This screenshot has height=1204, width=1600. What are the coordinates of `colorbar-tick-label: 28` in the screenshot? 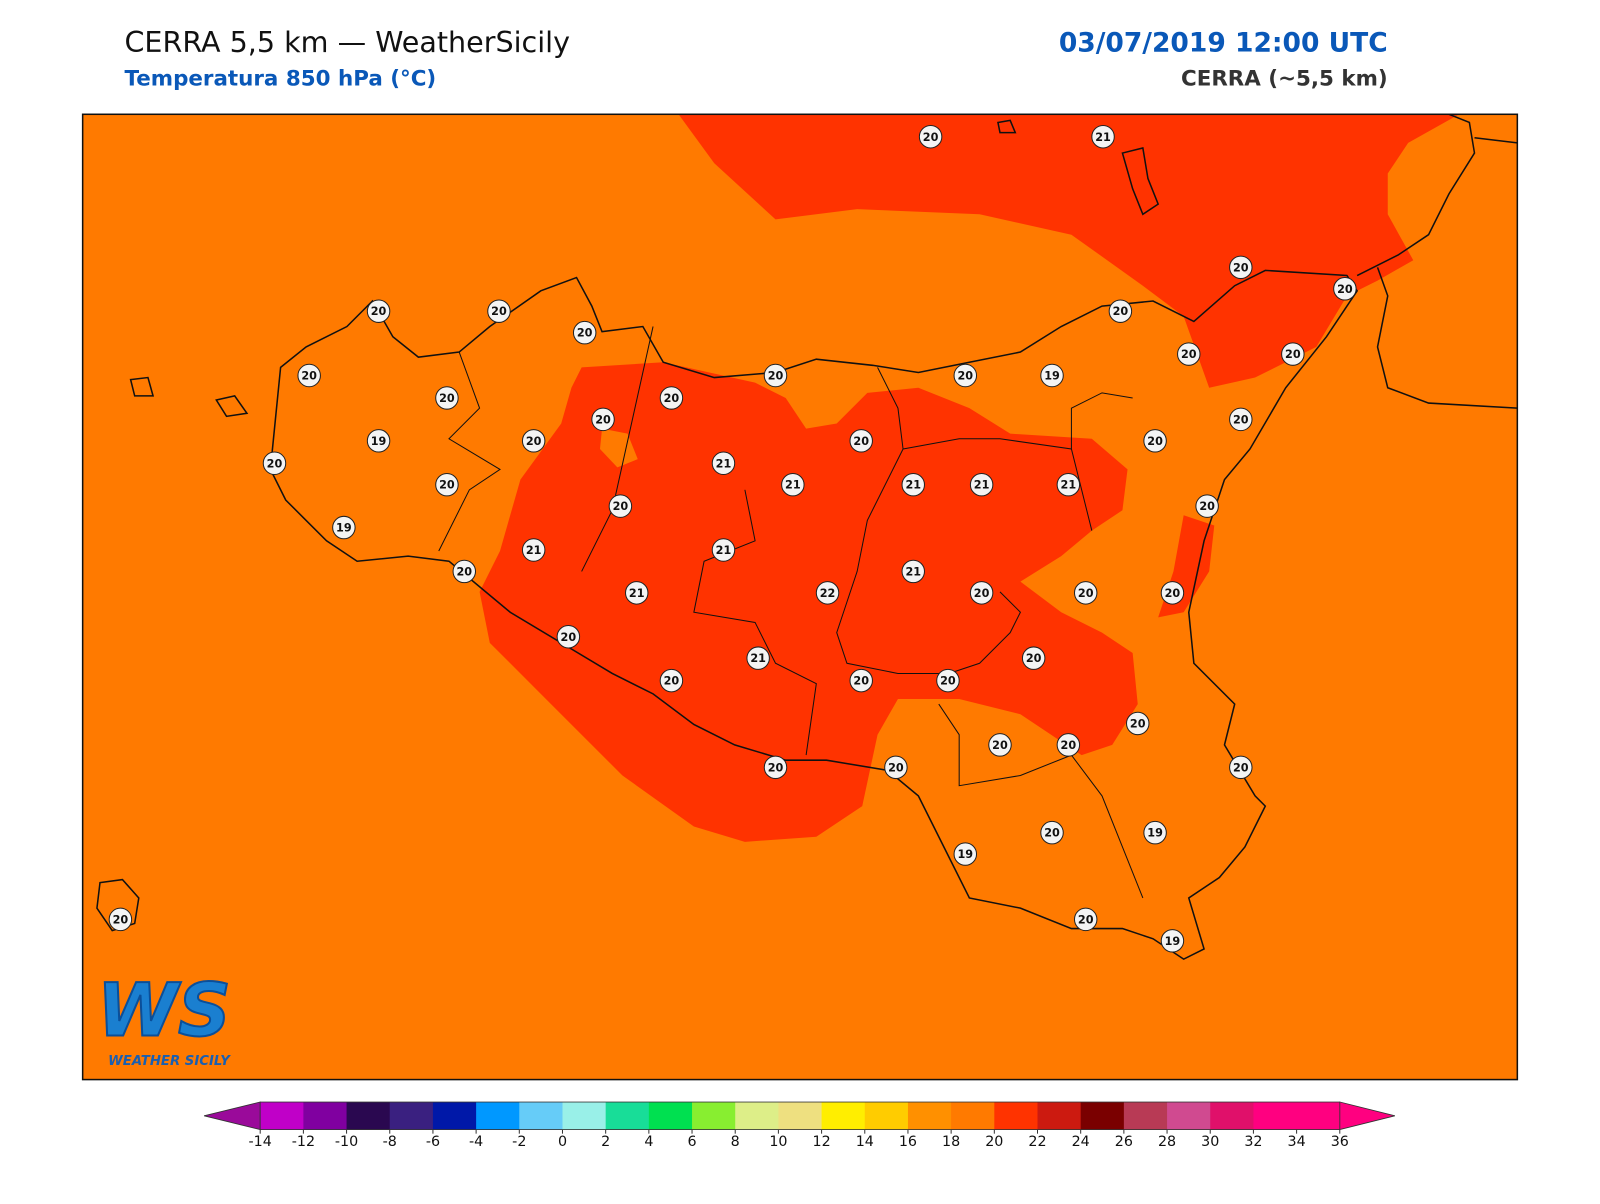 It's located at (1167, 1142).